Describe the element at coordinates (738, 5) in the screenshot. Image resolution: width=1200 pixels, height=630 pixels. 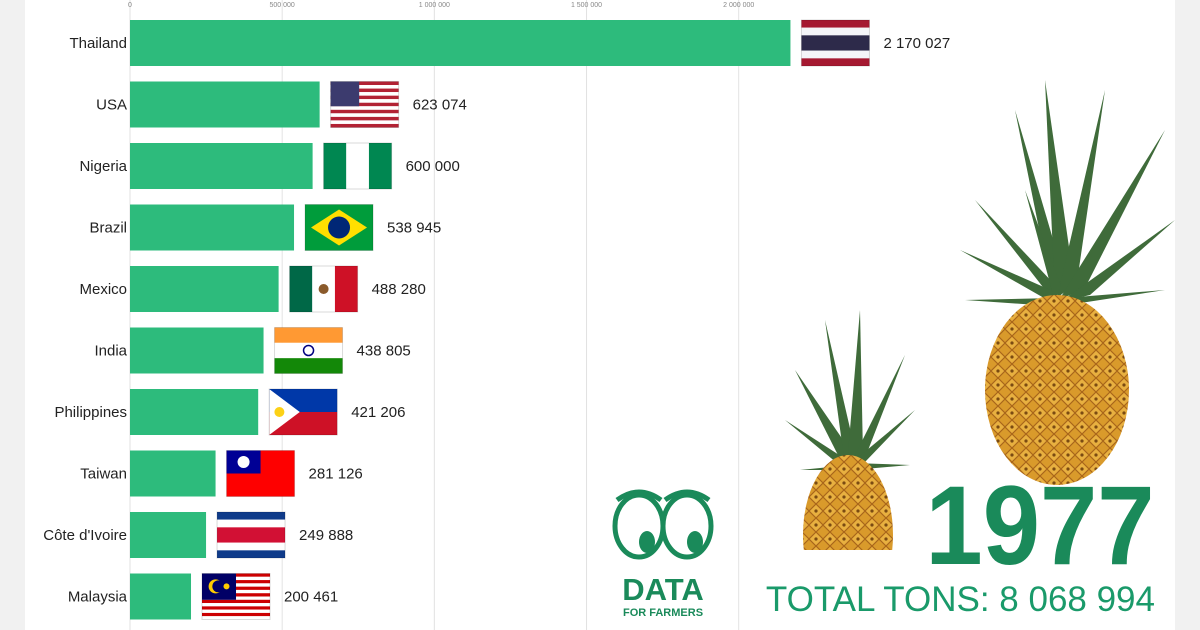
I see `x-tick-label: 2 000 000` at that location.